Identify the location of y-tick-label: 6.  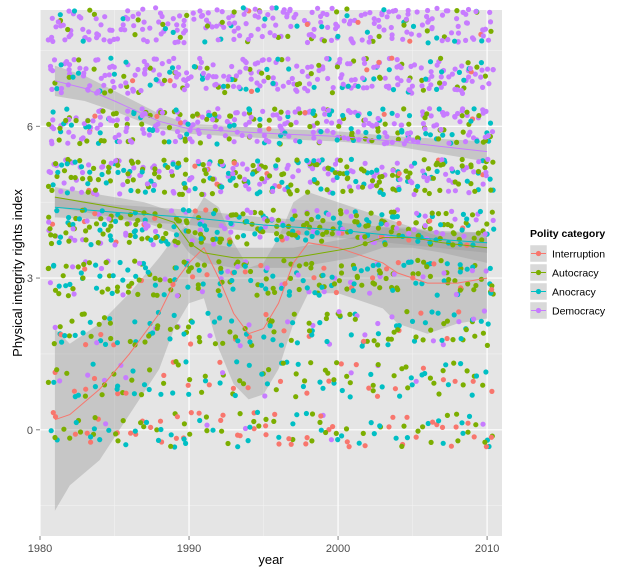
(30, 127).